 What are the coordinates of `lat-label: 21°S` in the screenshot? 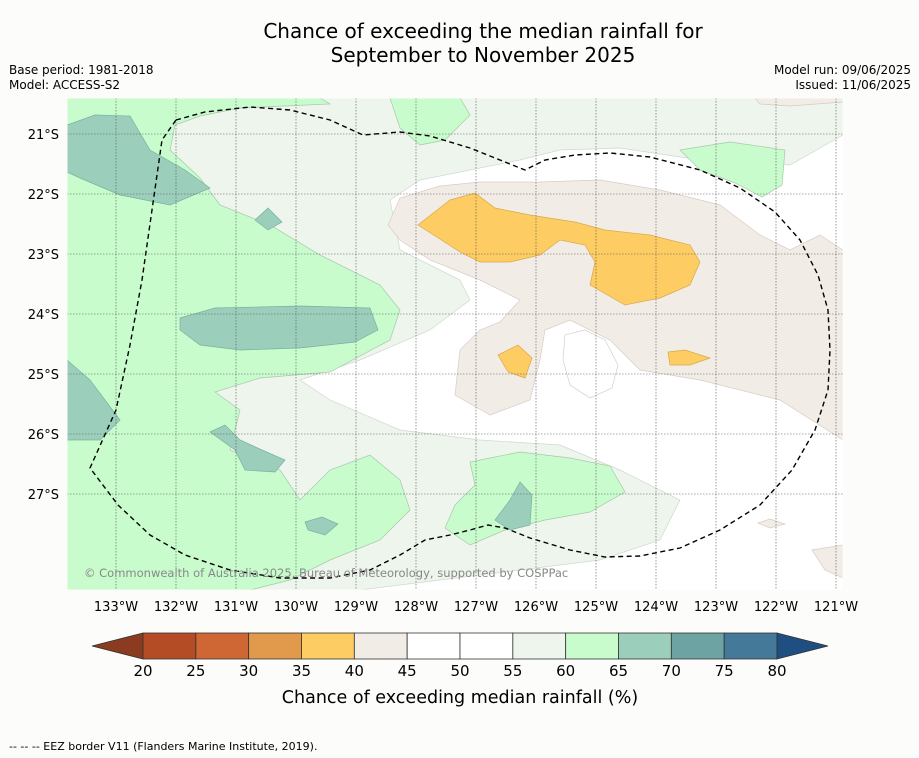 It's located at (43, 135).